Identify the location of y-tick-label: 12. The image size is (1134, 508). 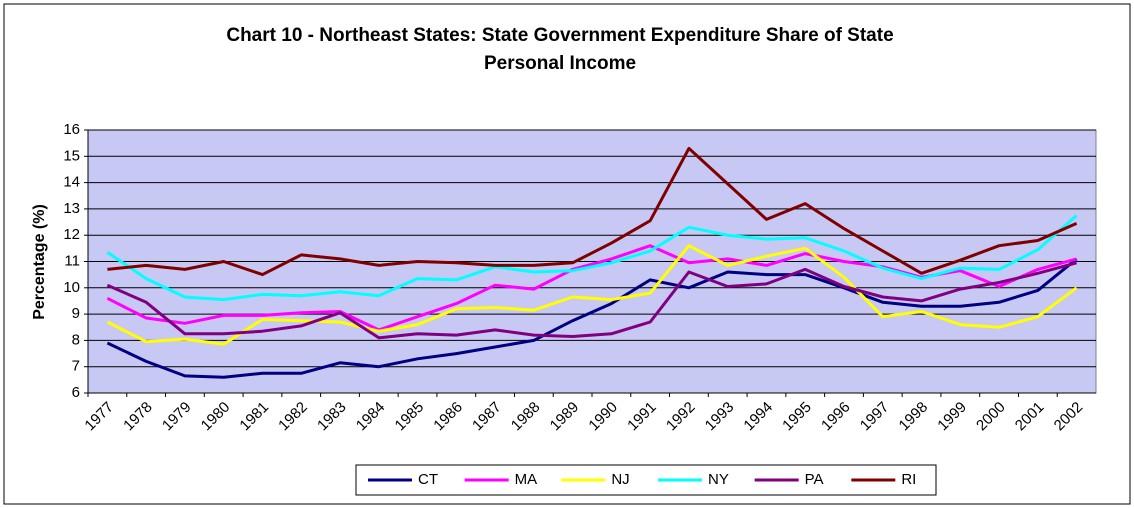
(71, 234).